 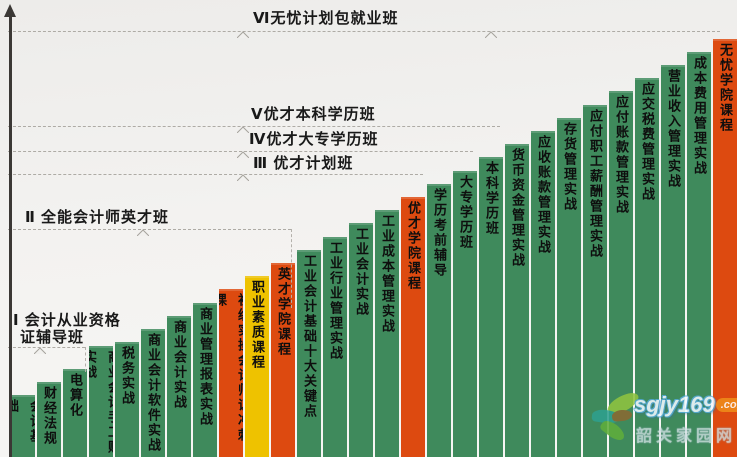 I want to click on course-bar-label: 英才学院课程, so click(x=283, y=312).